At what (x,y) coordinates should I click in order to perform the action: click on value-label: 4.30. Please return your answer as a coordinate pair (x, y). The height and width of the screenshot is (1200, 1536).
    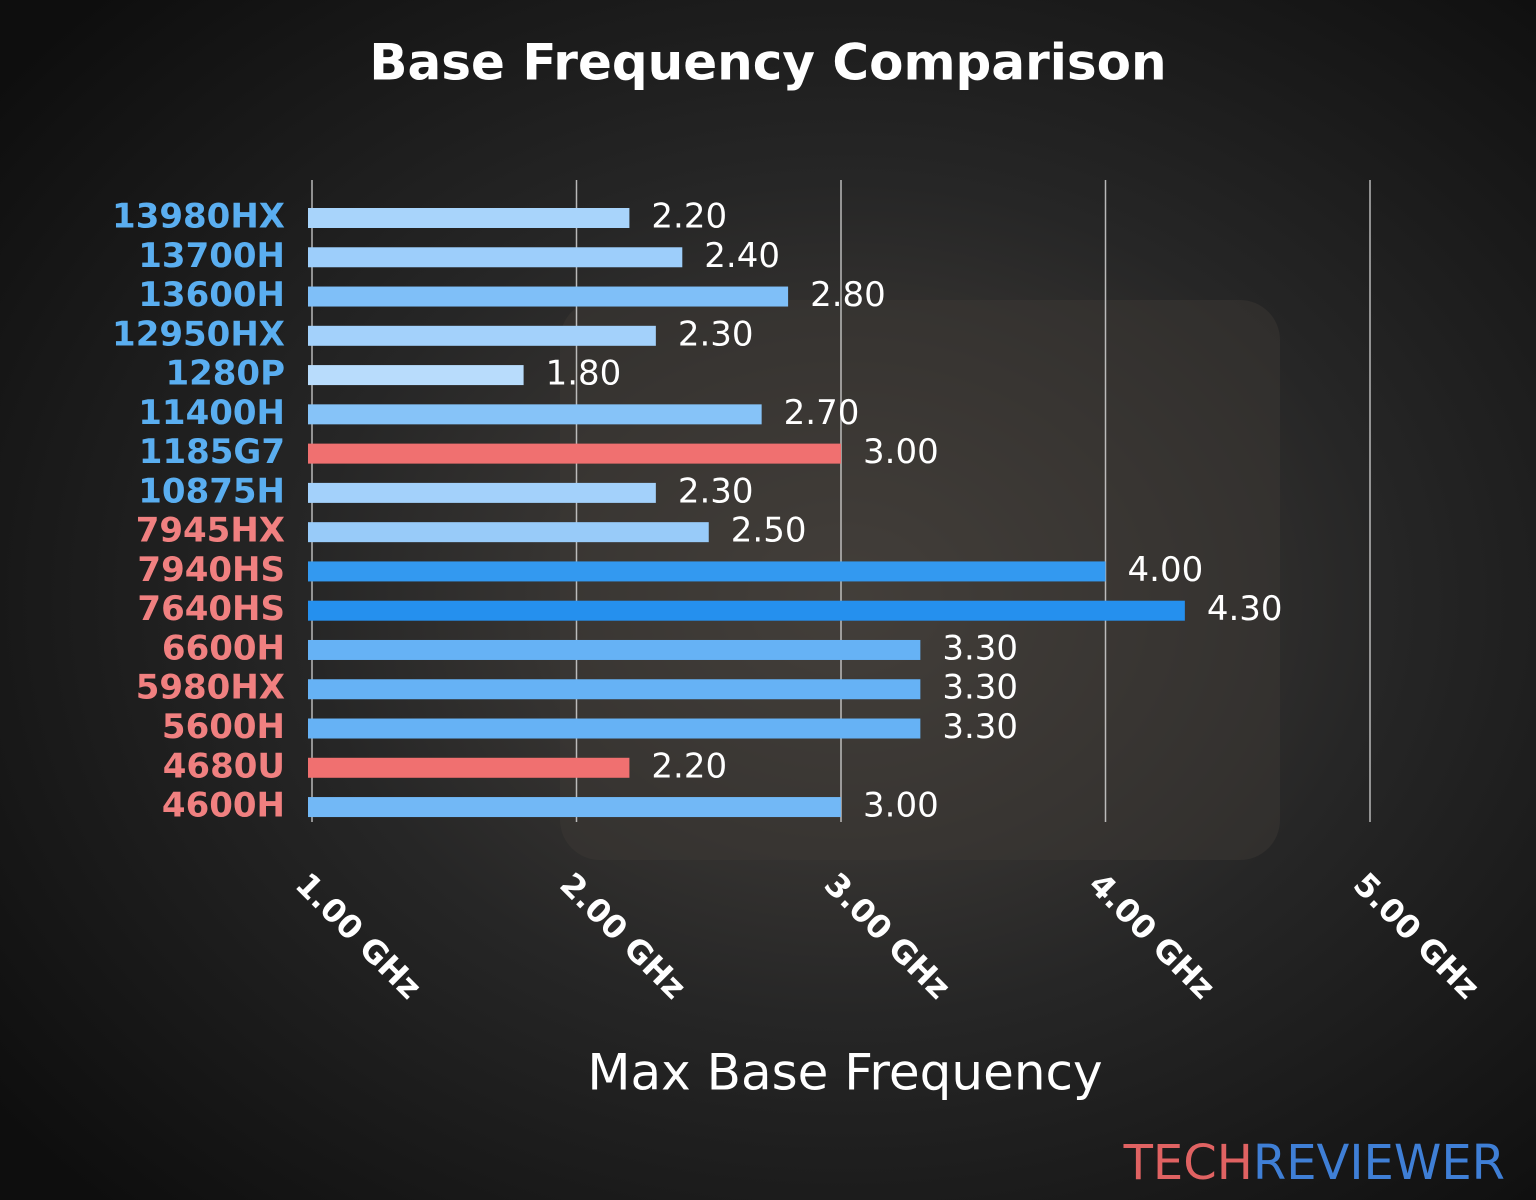
    Looking at the image, I should click on (1245, 609).